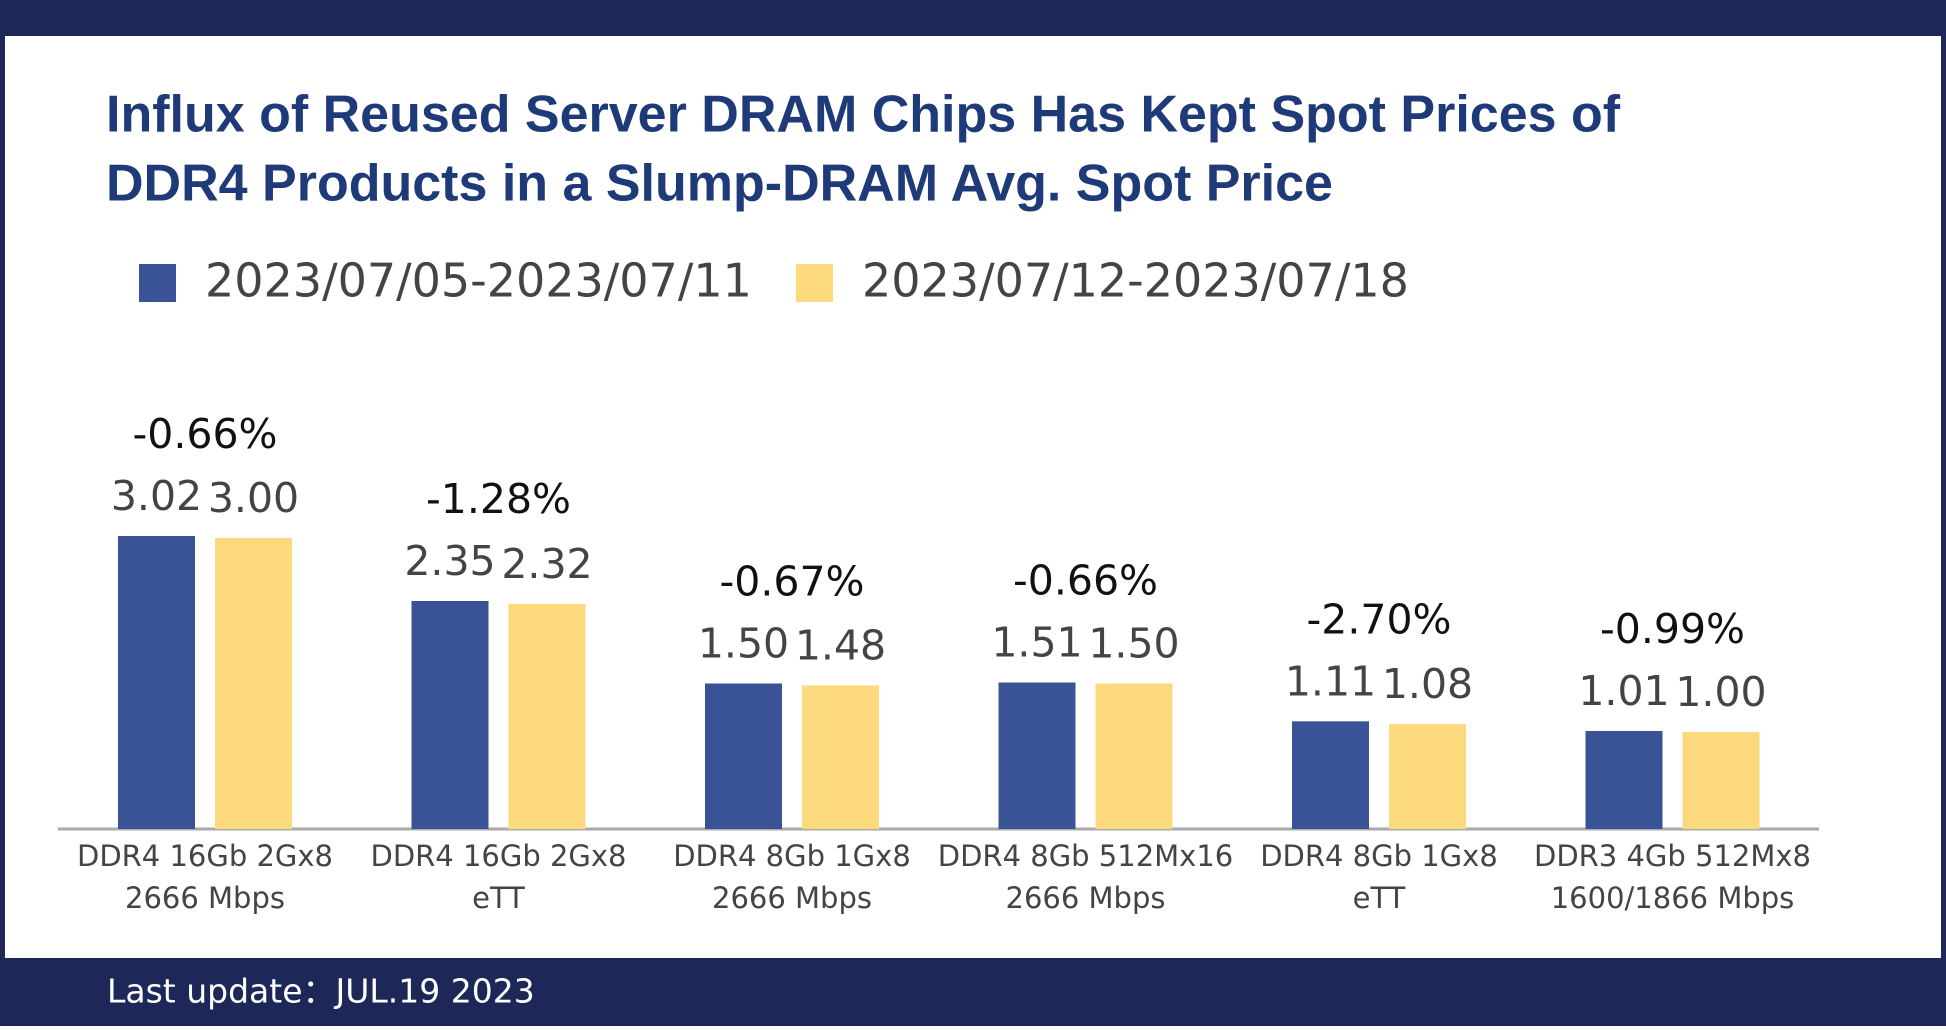 The image size is (1946, 1030). What do you see at coordinates (1330, 681) in the screenshot?
I see `value-label: 1.11` at bounding box center [1330, 681].